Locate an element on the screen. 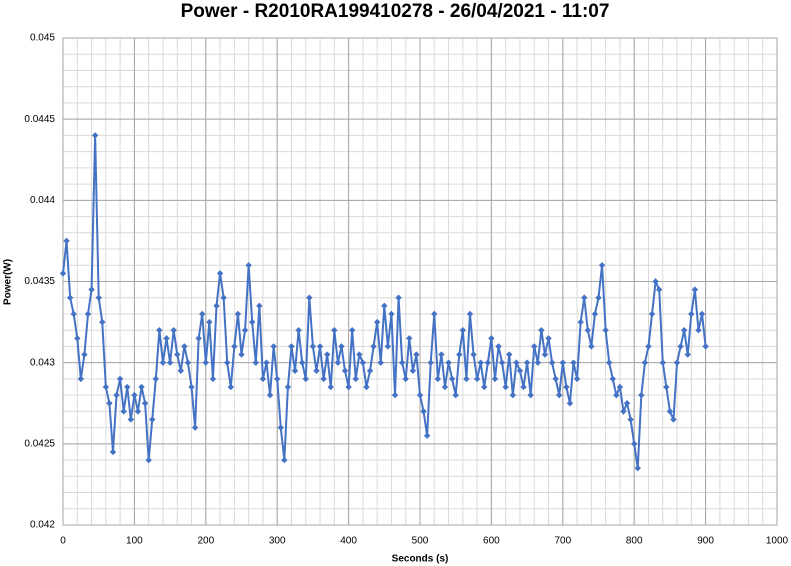 The height and width of the screenshot is (566, 791). x-tick-label: 700 is located at coordinates (562, 541).